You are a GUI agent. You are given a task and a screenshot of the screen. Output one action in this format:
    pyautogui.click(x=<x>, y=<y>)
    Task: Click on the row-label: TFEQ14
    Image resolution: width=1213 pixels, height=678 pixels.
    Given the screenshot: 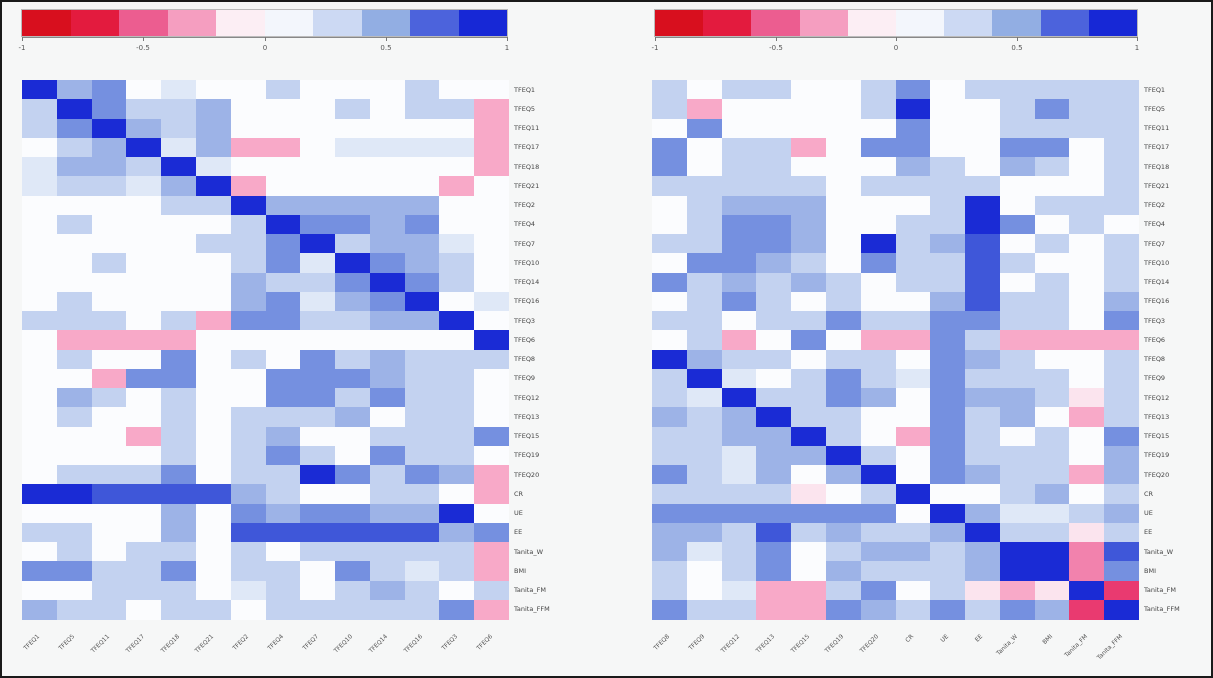 What is the action you would take?
    pyautogui.click(x=527, y=282)
    